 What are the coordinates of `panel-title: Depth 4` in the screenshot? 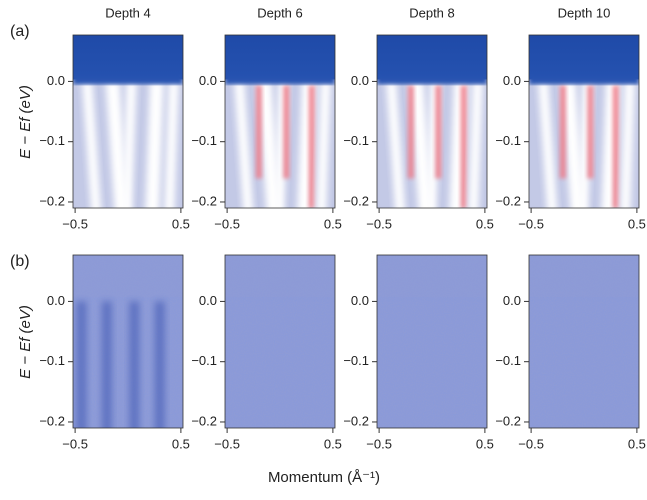 It's located at (128, 12).